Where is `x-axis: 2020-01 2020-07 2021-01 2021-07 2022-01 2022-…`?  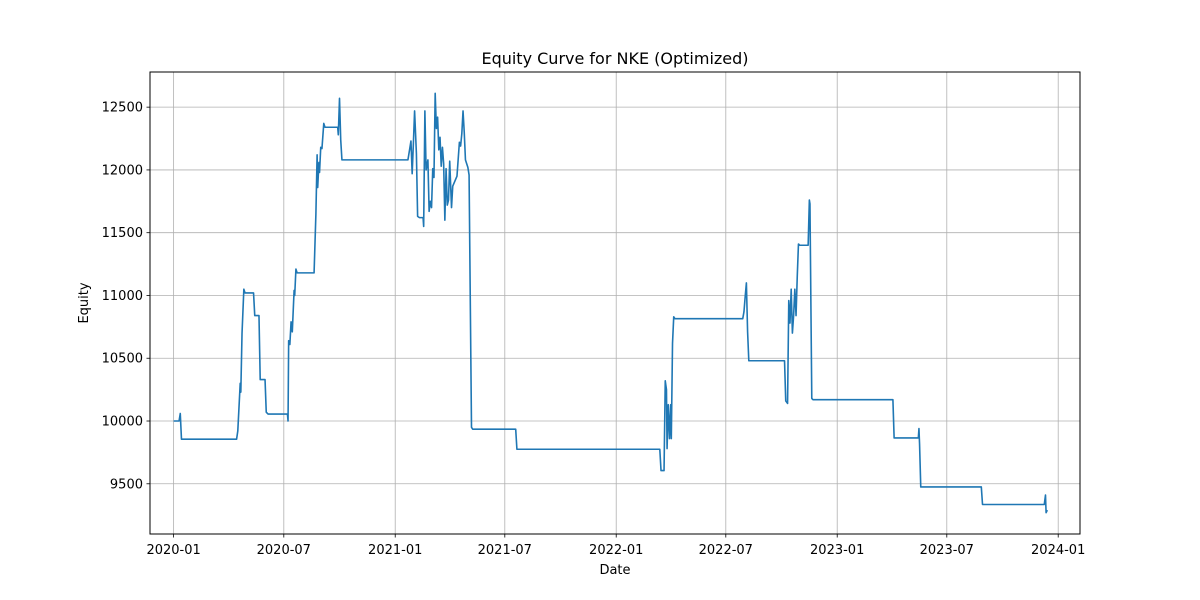
x-axis: 2020-01 2020-07 2021-01 2021-07 2022-01 2022-… is located at coordinates (615, 546).